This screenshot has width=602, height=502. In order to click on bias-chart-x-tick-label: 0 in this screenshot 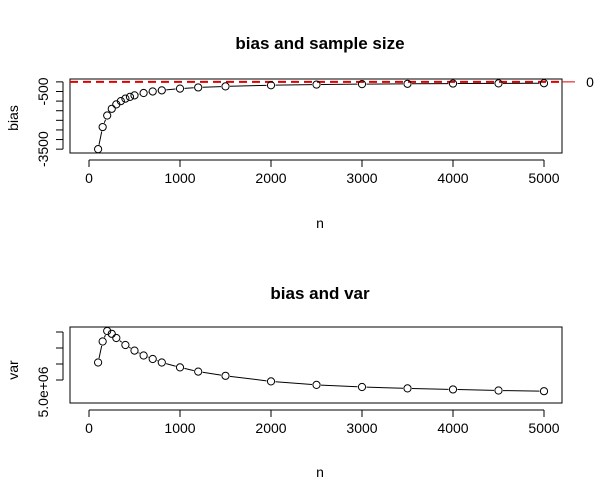, I will do `click(89, 178)`.